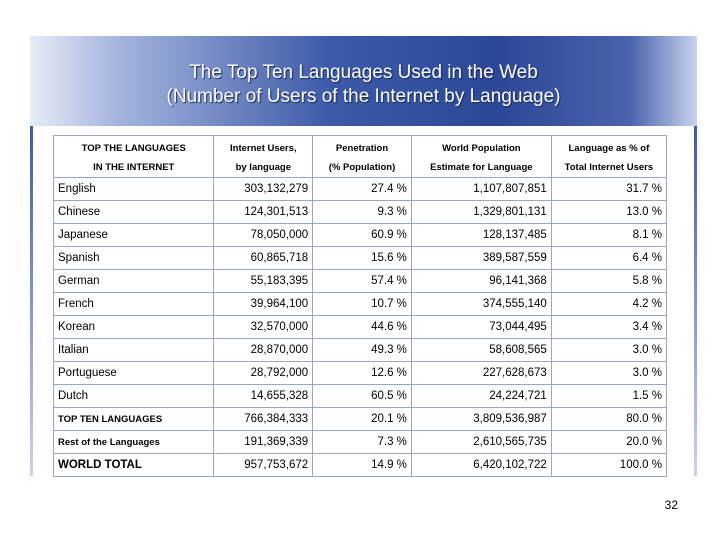  I want to click on table-row: French 39,964,100 10.7 % 374,555,140 4.2 %, so click(360, 304).